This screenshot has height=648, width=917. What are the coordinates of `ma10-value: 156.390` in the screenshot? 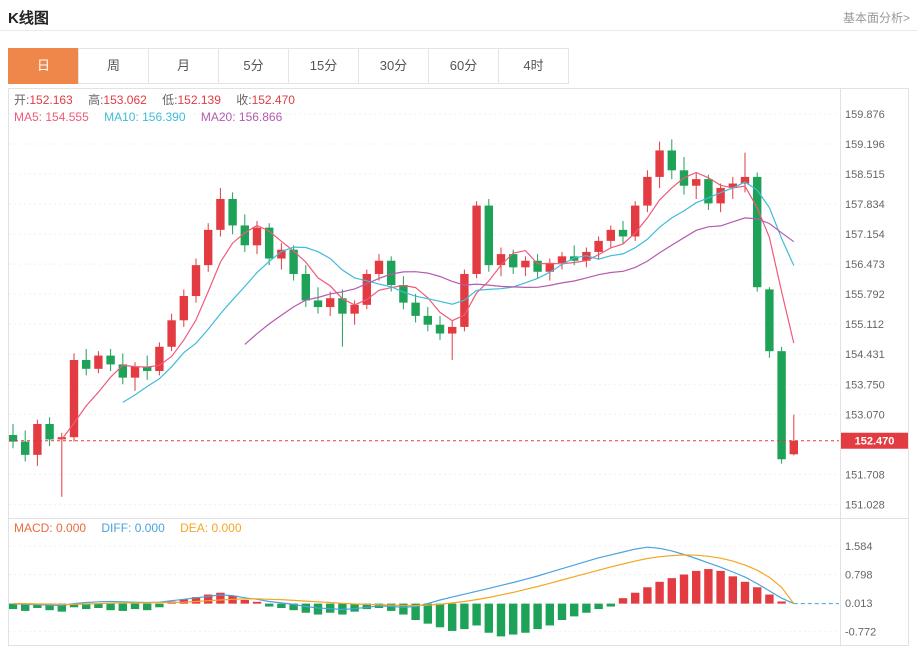 It's located at (164, 117).